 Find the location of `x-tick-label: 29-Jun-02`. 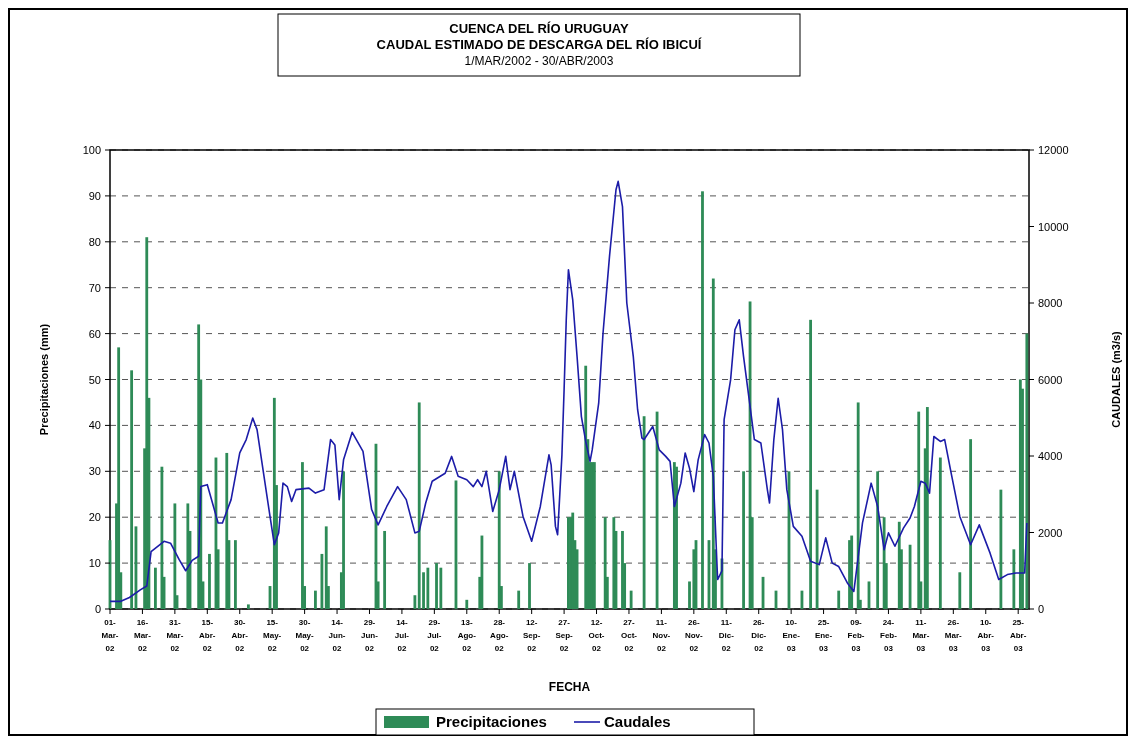

x-tick-label: 29-Jun-02 is located at coordinates (370, 635).